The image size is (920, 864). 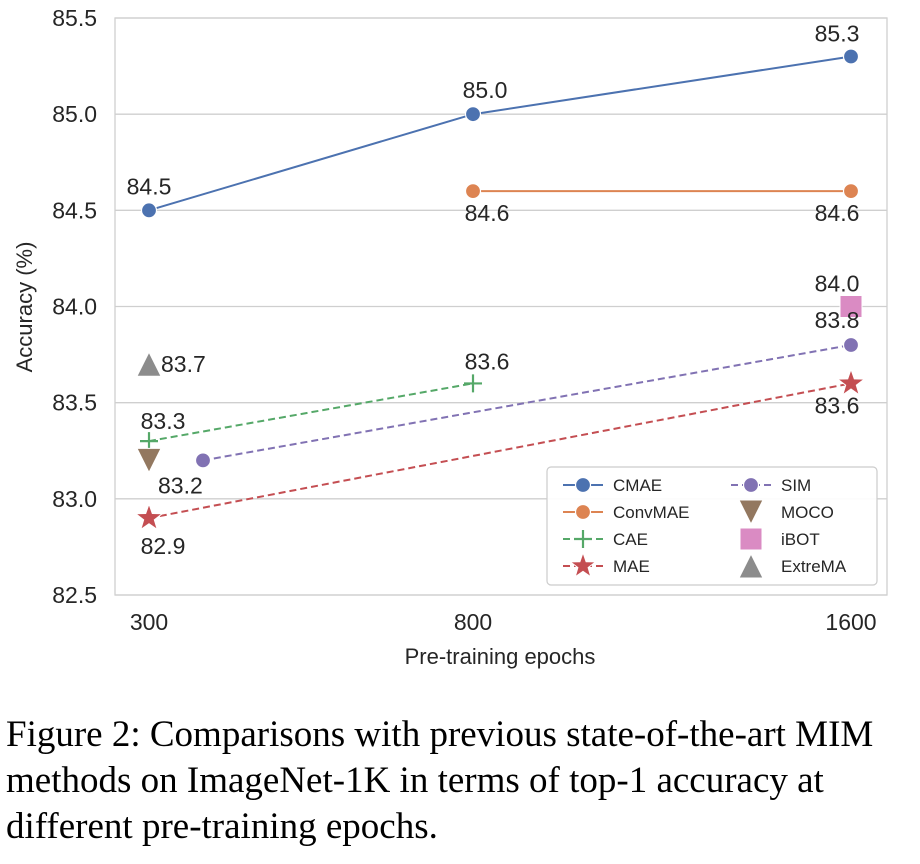 What do you see at coordinates (183, 364) in the screenshot?
I see `data-label-extrema-0: 83.7` at bounding box center [183, 364].